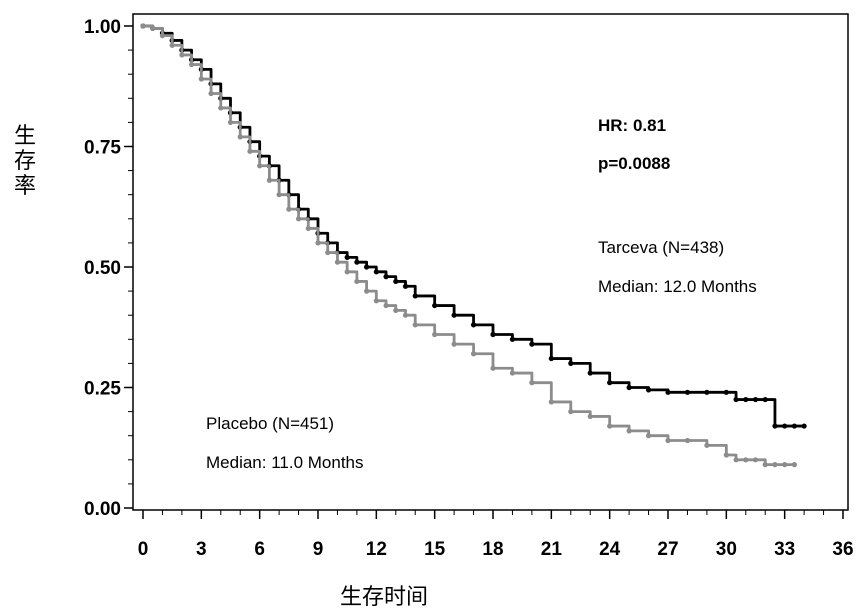  I want to click on hr-annotation: HR: 0.81, so click(632, 125).